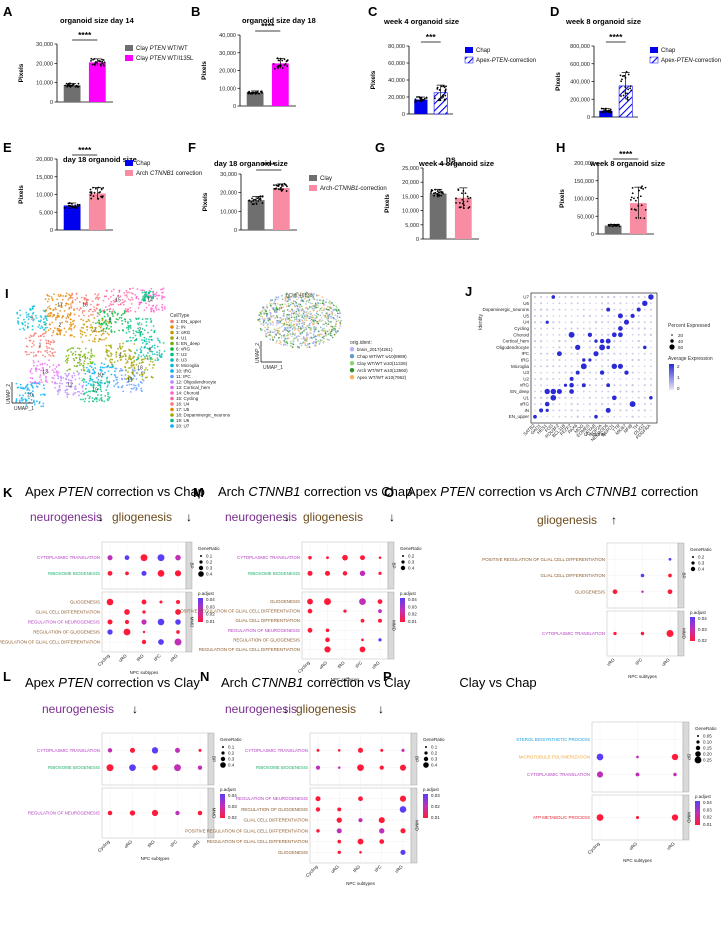 This screenshot has width=728, height=925. Describe the element at coordinates (636, 427) in the screenshot. I see `feature-label: TH` at that location.